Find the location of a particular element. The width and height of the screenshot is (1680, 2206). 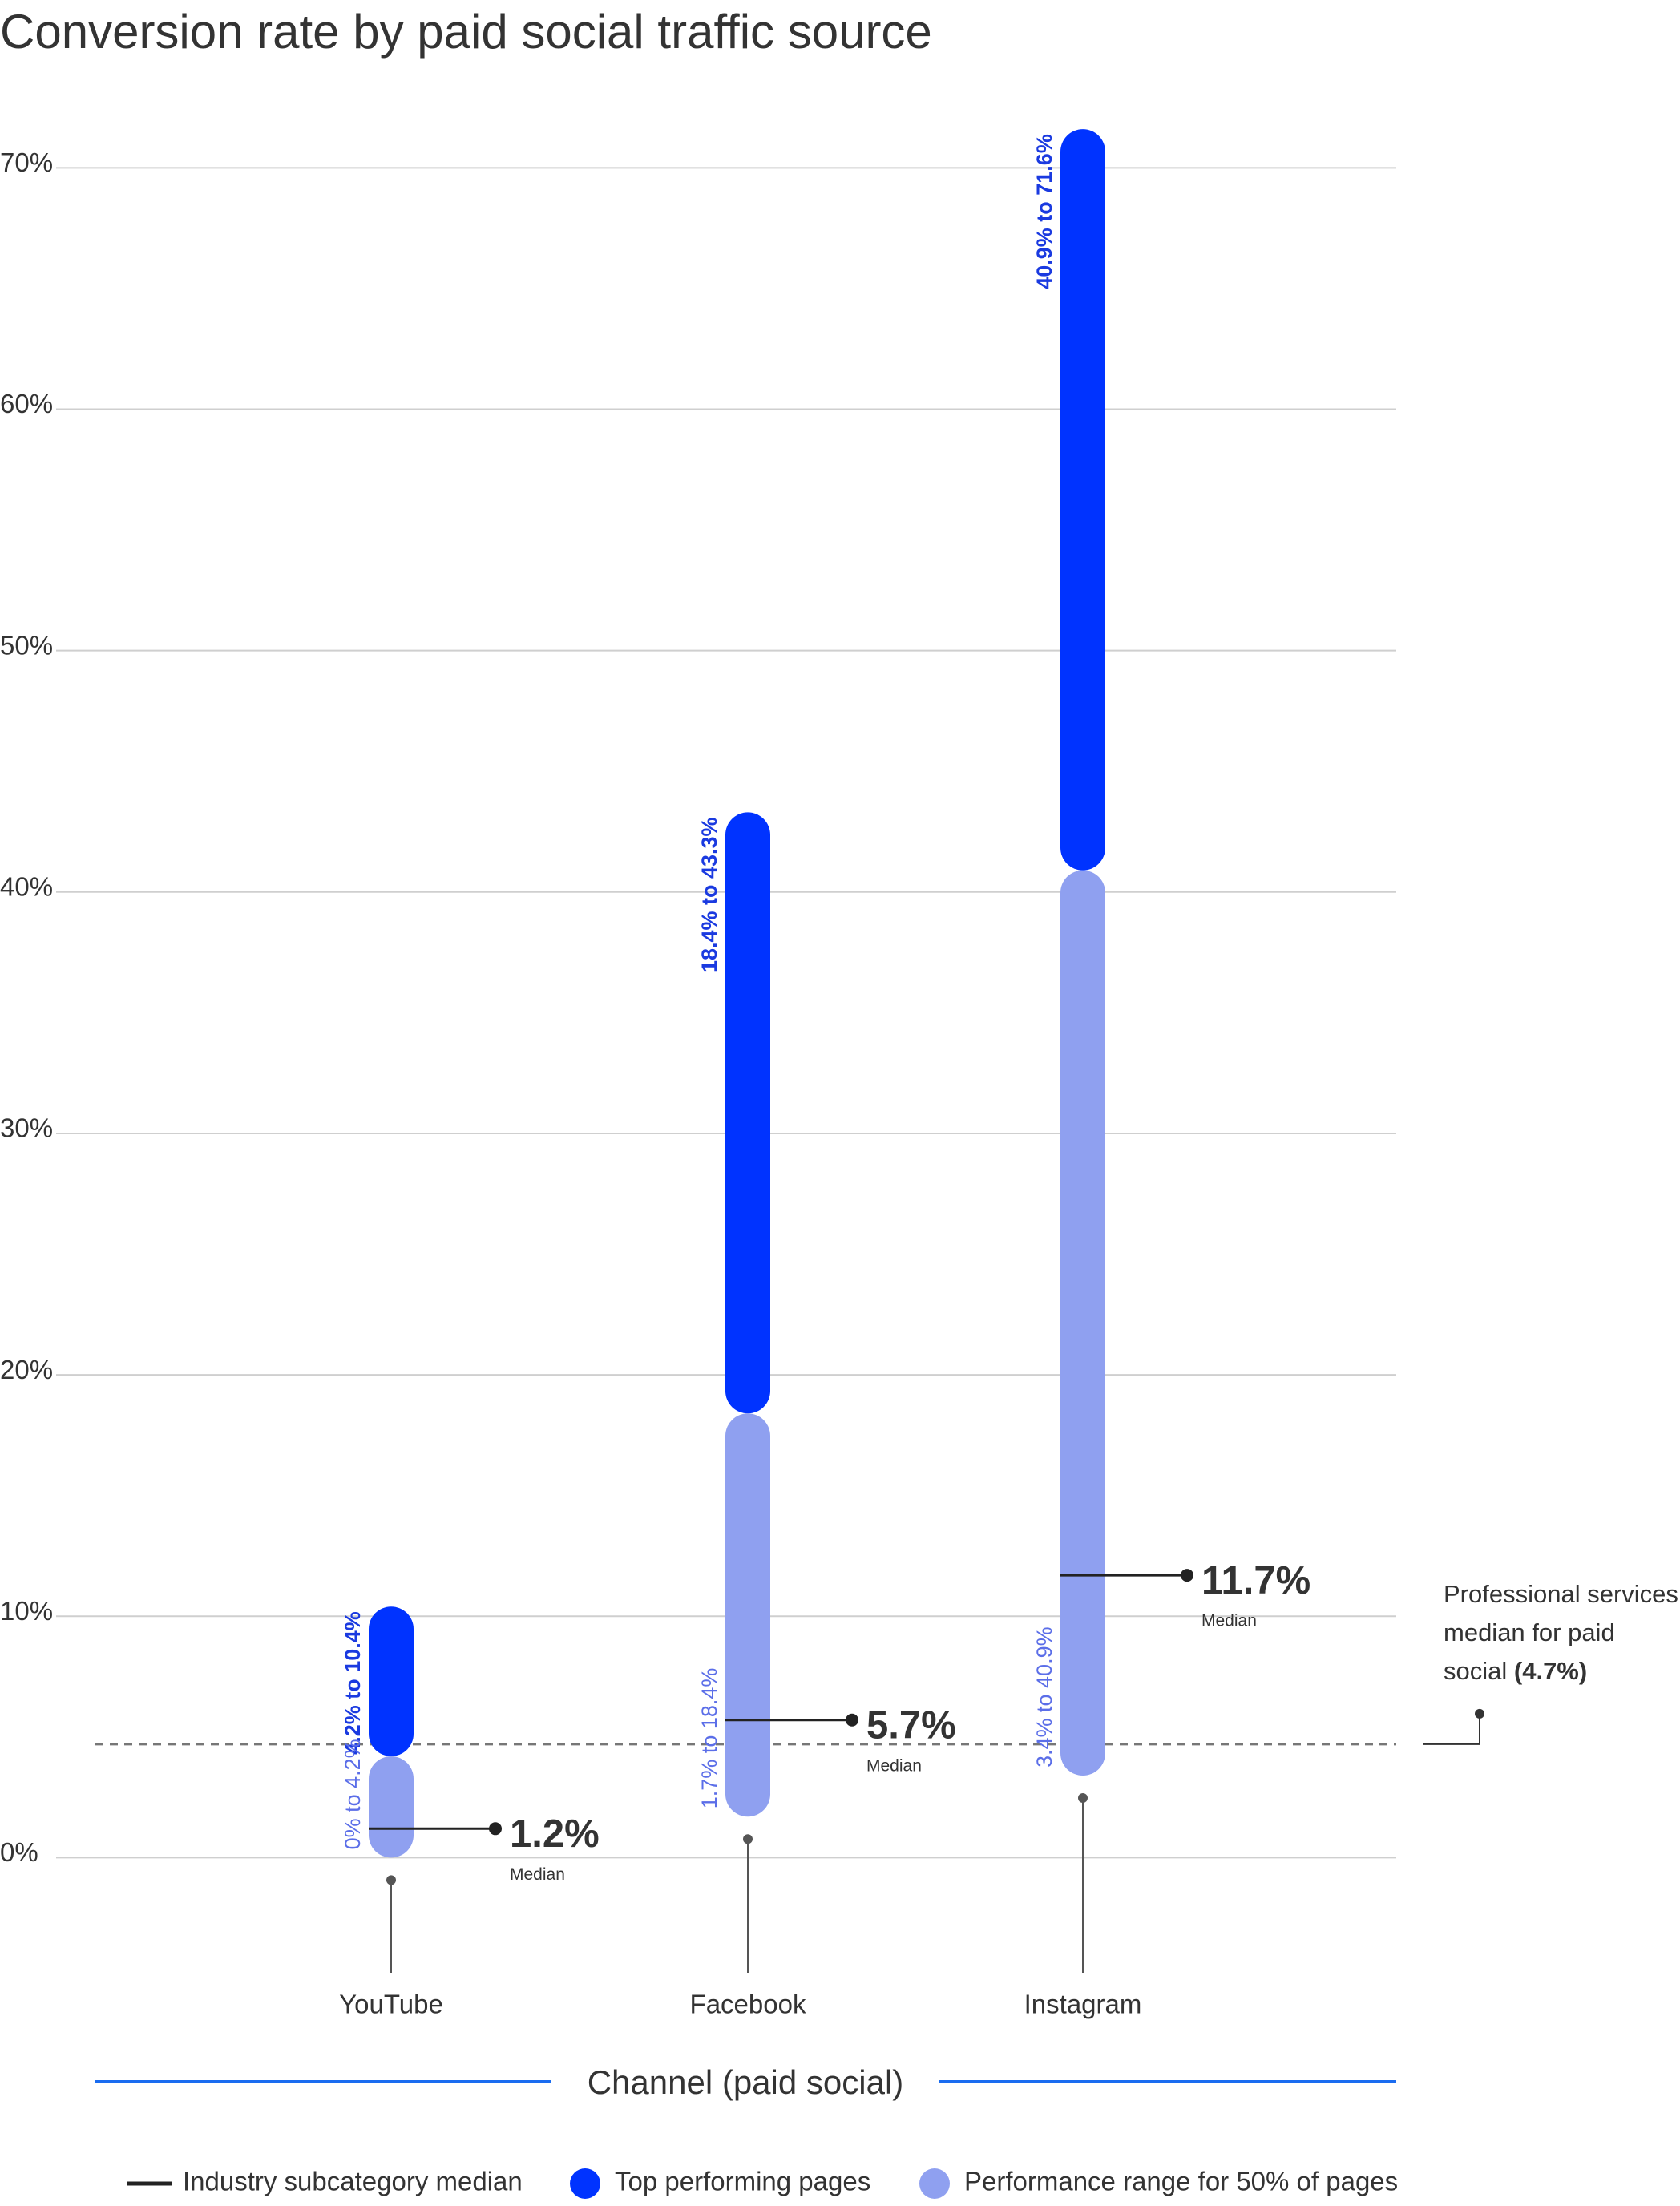

reference-value-label: (4.7%) is located at coordinates (1550, 1671).